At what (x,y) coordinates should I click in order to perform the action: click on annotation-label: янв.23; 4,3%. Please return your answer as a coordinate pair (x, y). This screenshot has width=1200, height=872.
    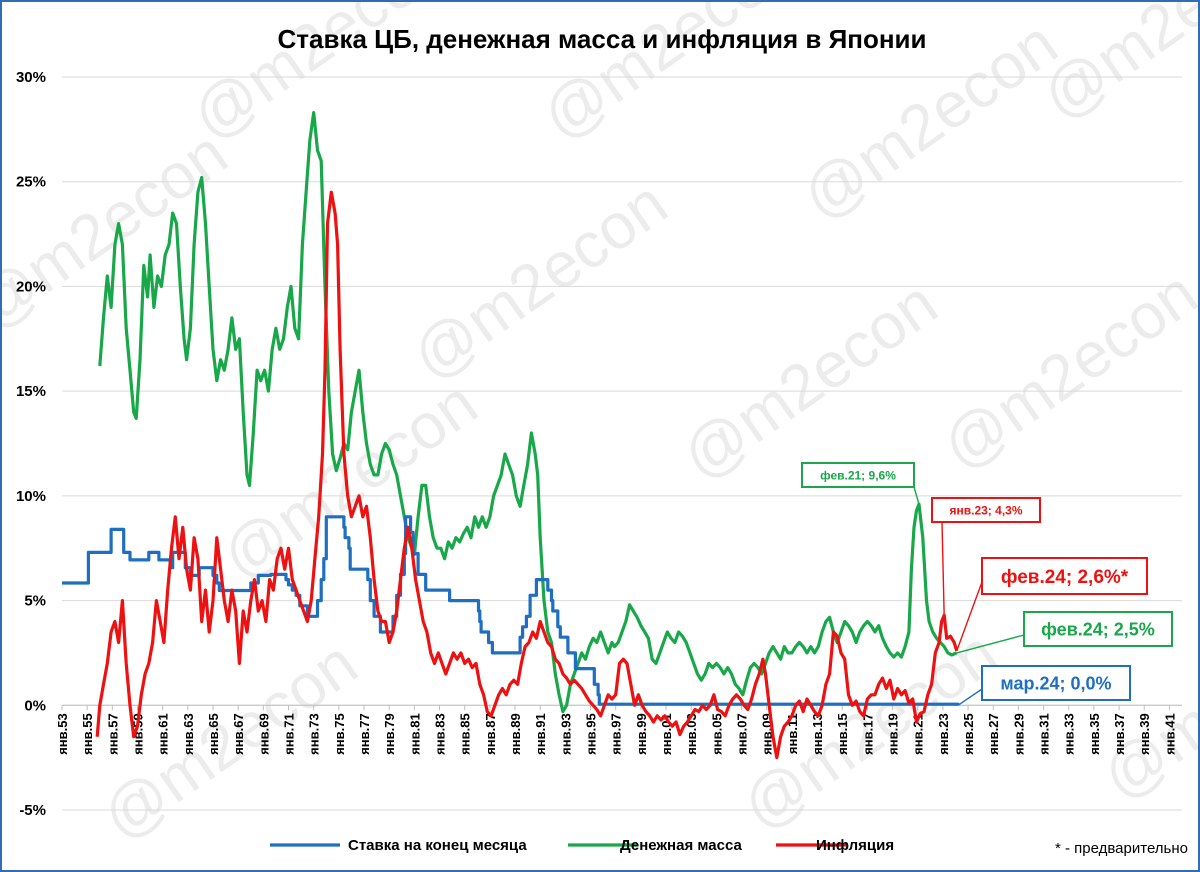
    Looking at the image, I should click on (986, 510).